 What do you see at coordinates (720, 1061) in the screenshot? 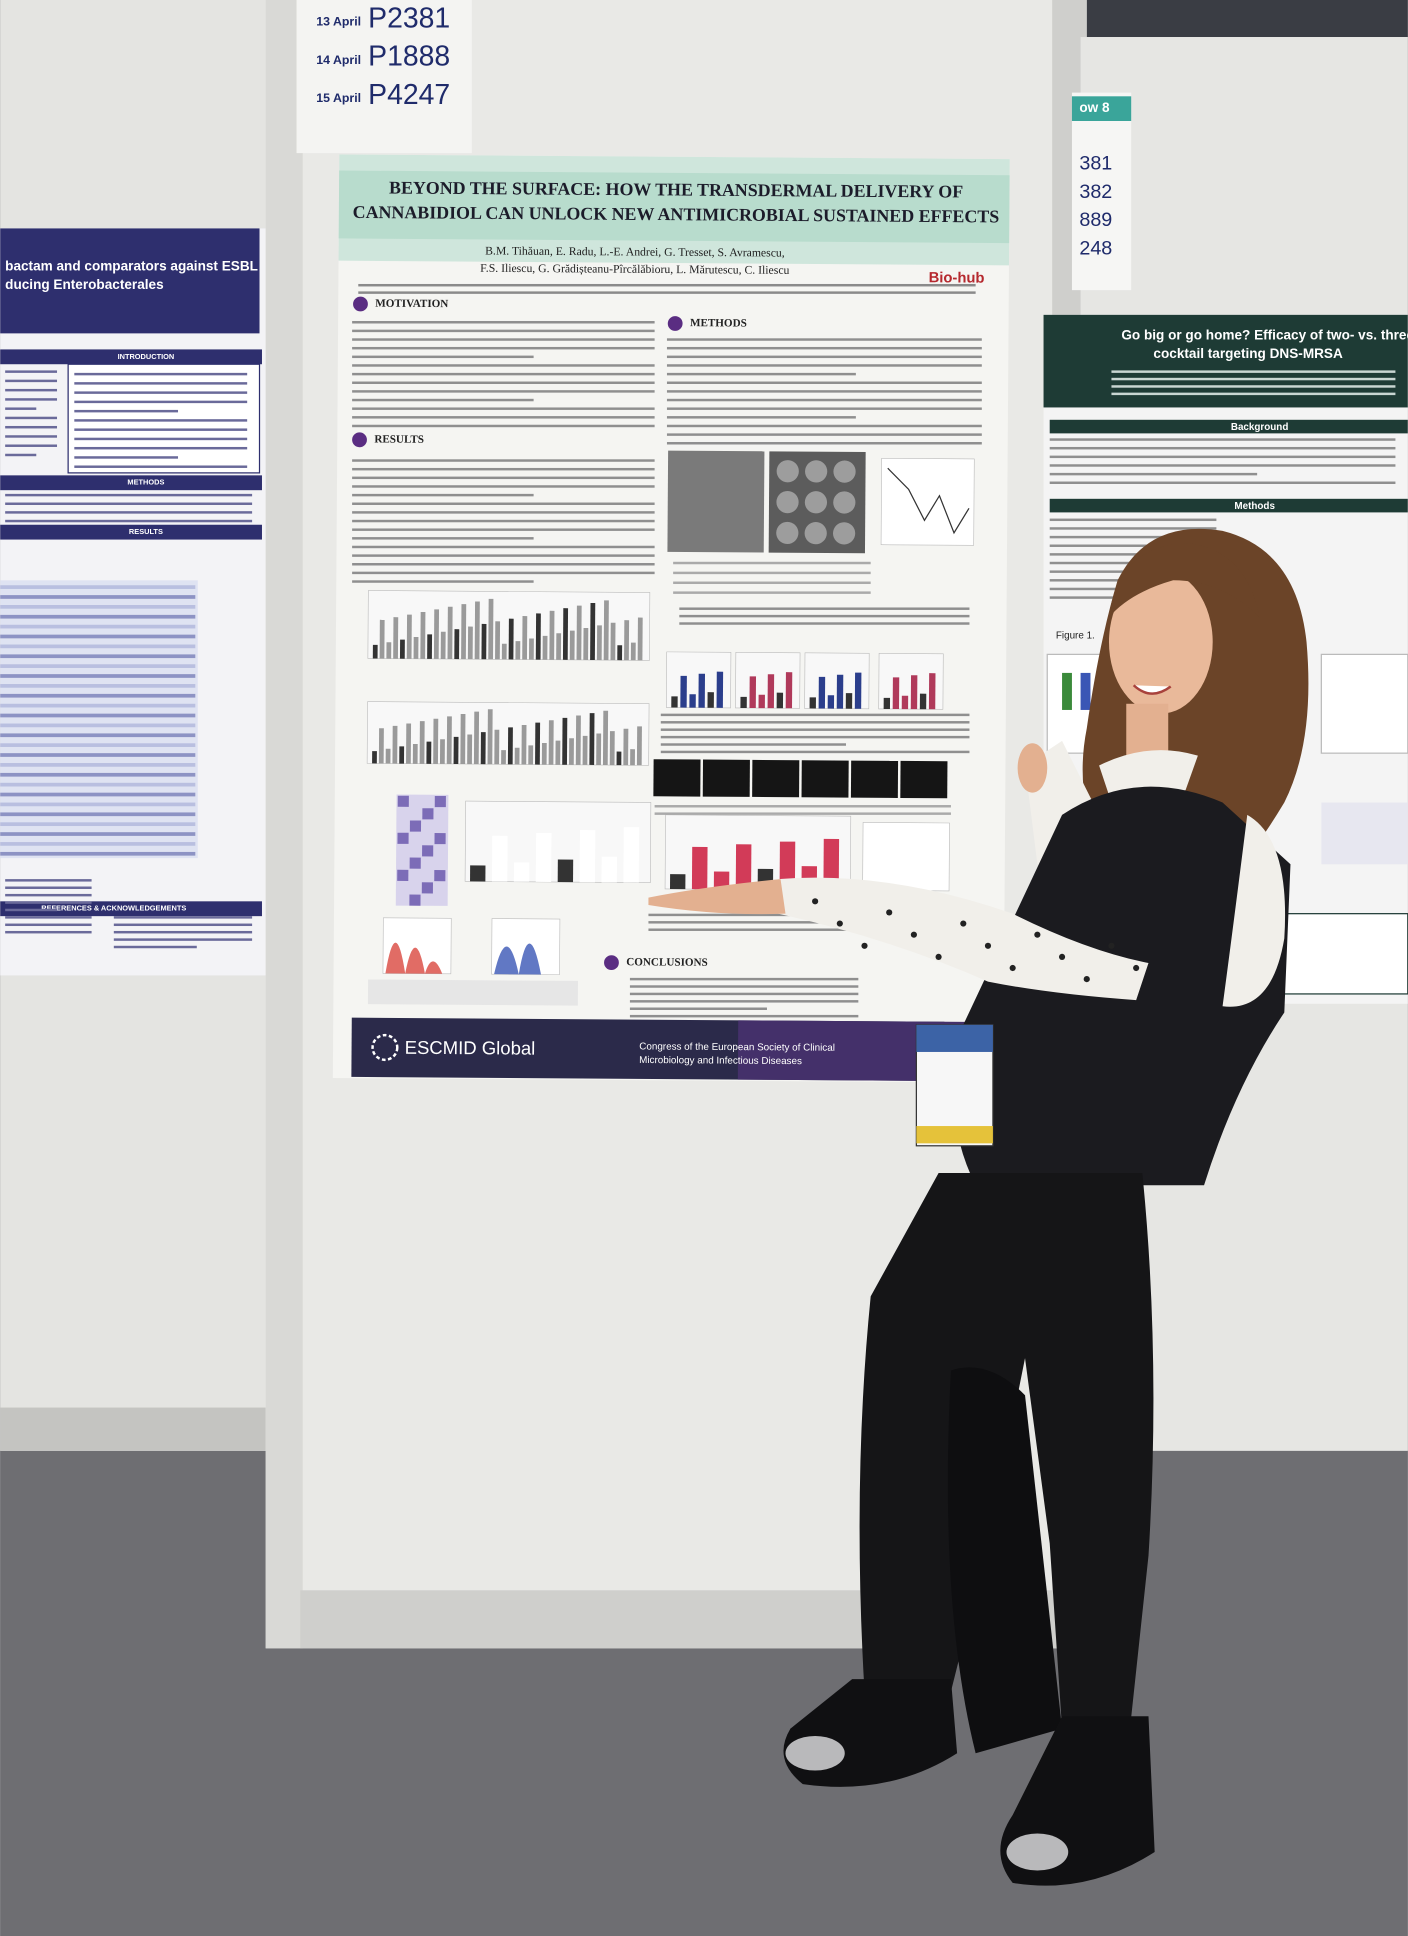
I see `footer-line: Microbiology and Infectious Diseases` at bounding box center [720, 1061].